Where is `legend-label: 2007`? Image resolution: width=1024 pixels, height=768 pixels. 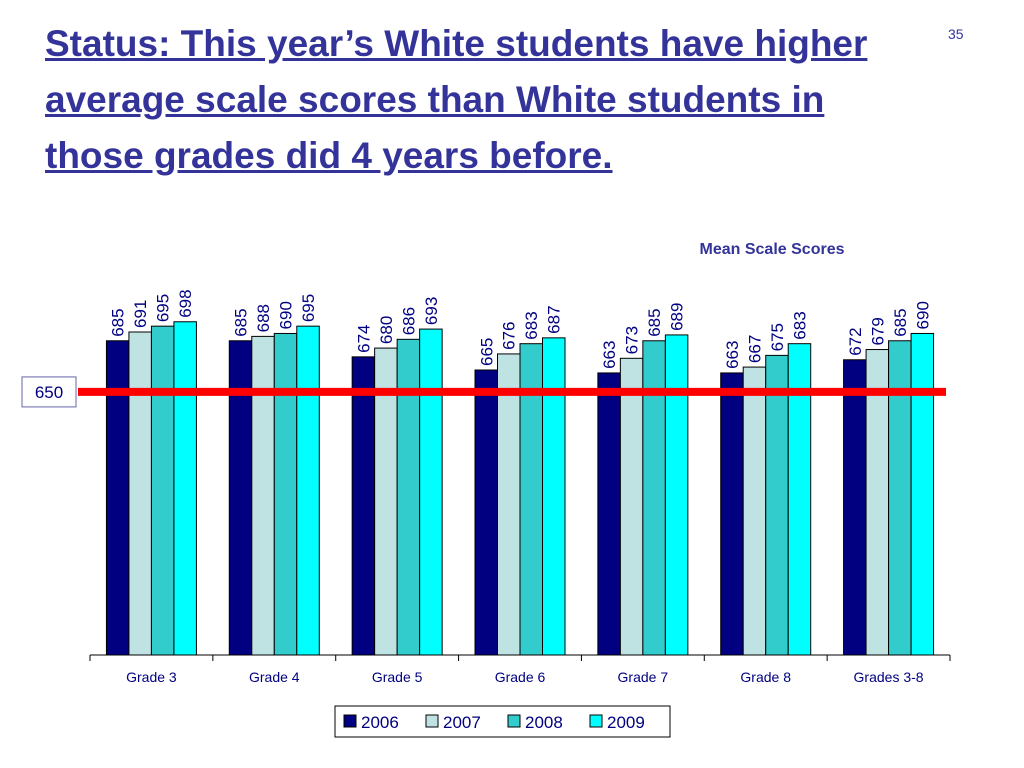
legend-label: 2007 is located at coordinates (462, 722).